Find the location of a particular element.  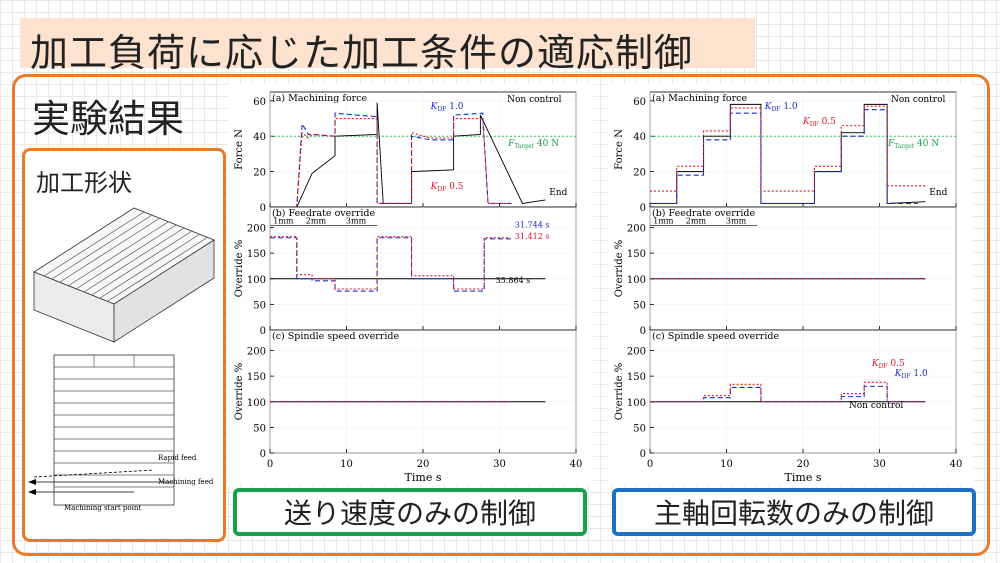

end-time-kdf05: 31.412 s is located at coordinates (532, 236).